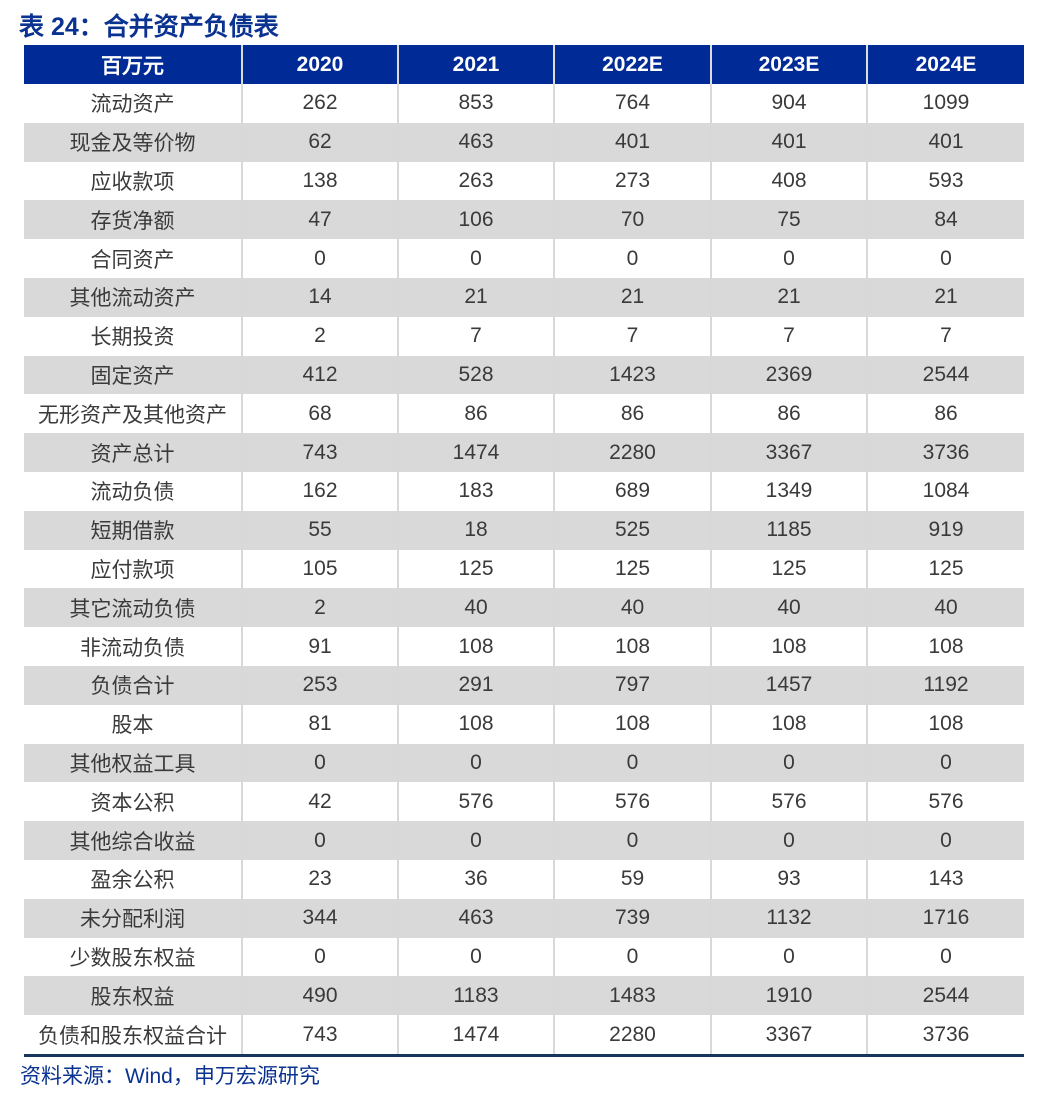 Image resolution: width=1054 pixels, height=1118 pixels. I want to click on table-row: 固定资产 412 528 1423 2369 2544, so click(524, 375).